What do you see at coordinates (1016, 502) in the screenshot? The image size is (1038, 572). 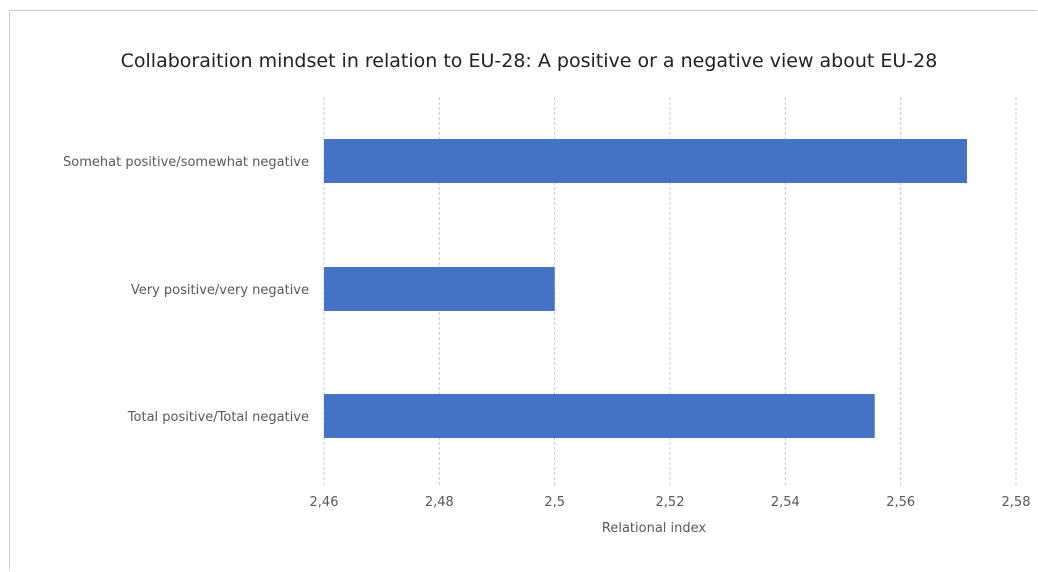 I see `x-tick-label: 2,58` at bounding box center [1016, 502].